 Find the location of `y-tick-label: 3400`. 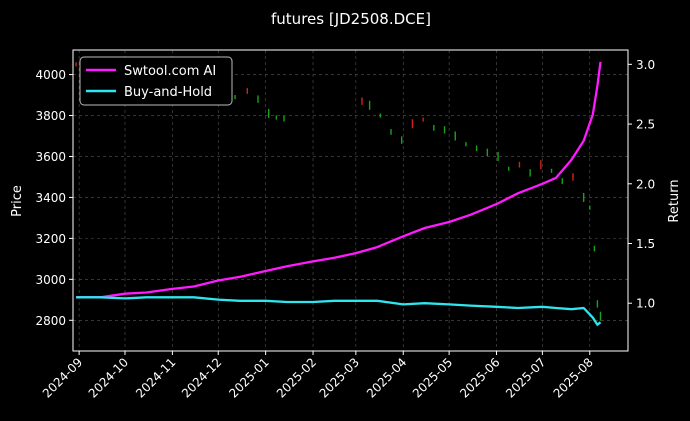

y-tick-label: 3400 is located at coordinates (50, 198).